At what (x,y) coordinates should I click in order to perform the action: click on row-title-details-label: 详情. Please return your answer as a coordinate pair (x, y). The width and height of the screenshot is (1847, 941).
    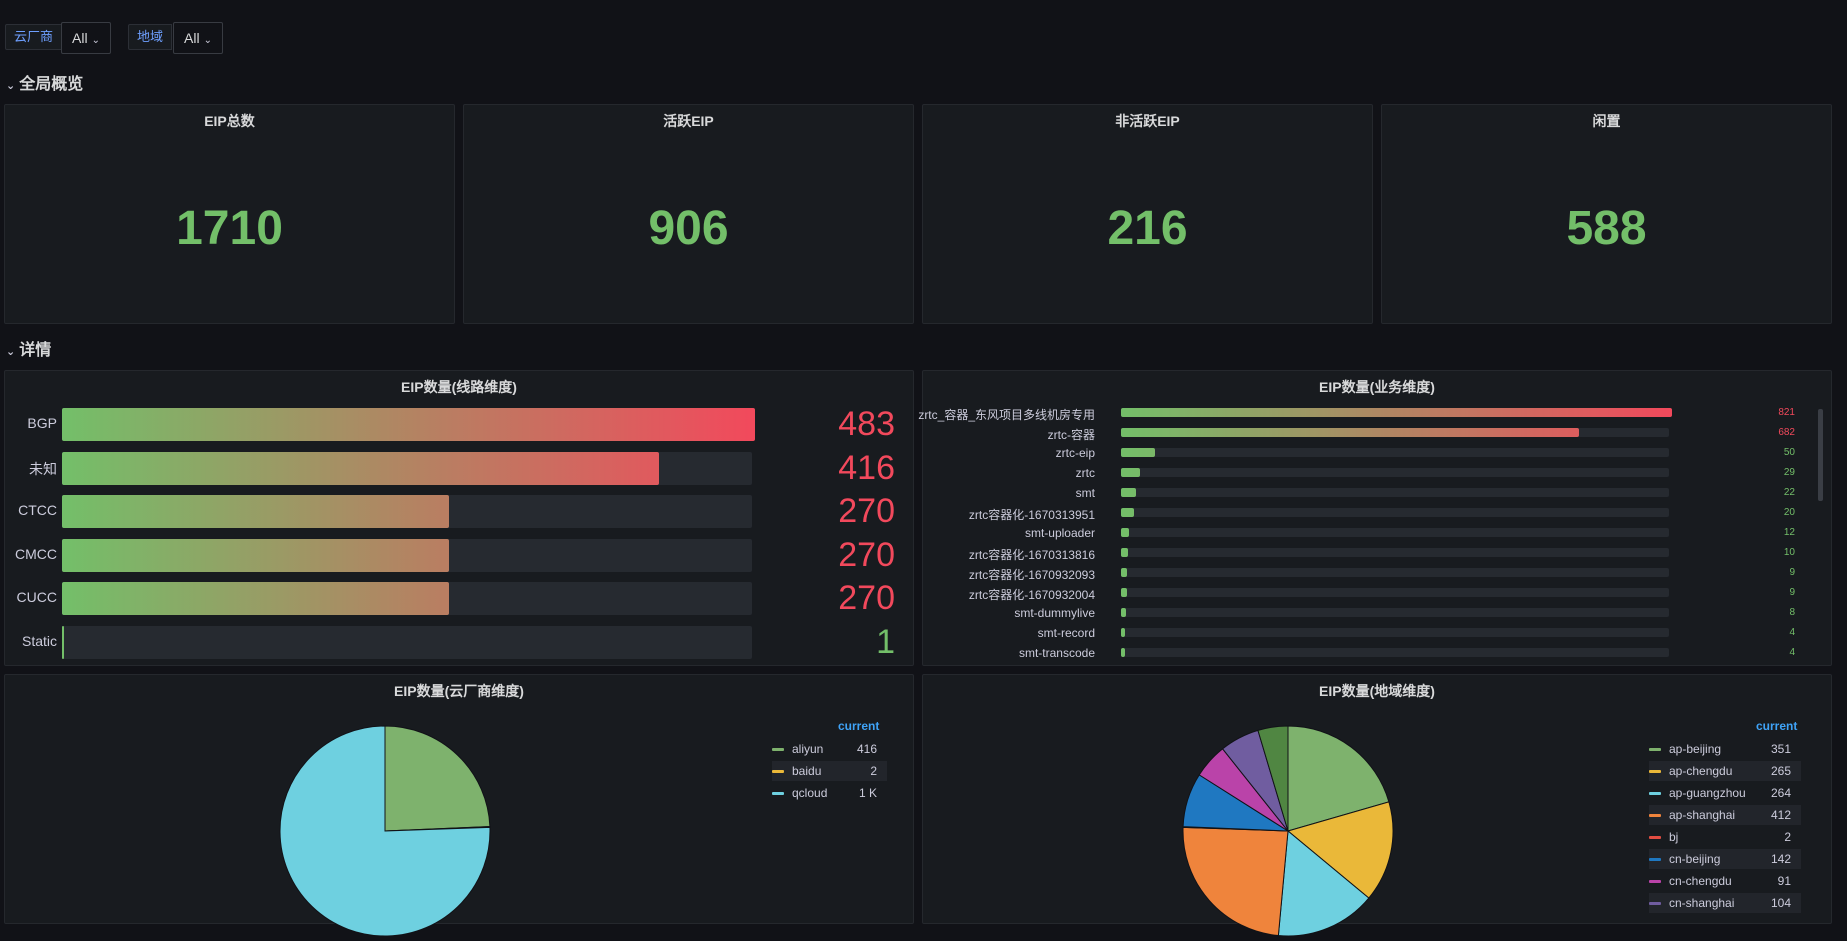
    Looking at the image, I should click on (35, 350).